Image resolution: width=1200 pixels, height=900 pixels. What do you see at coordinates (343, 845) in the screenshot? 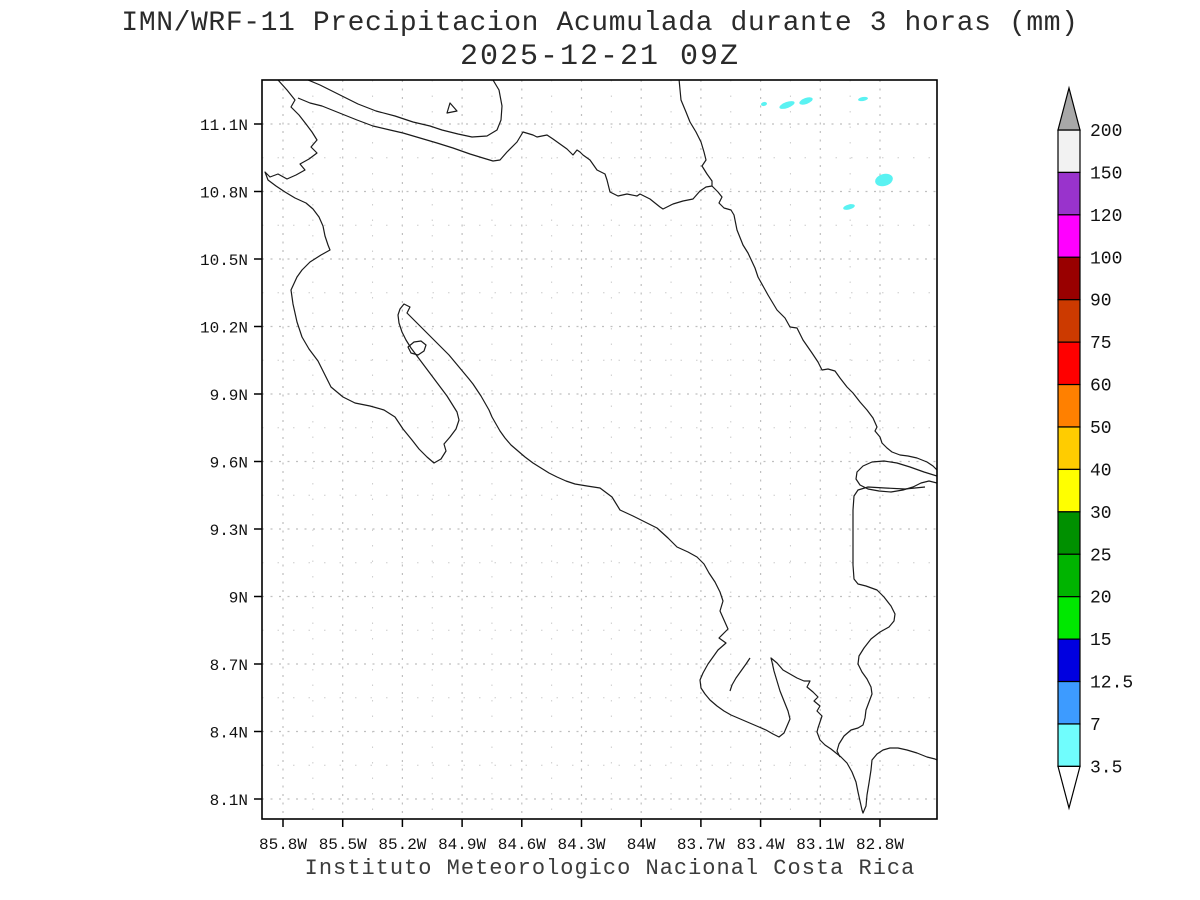
I see `svg-text: 85.5W` at bounding box center [343, 845].